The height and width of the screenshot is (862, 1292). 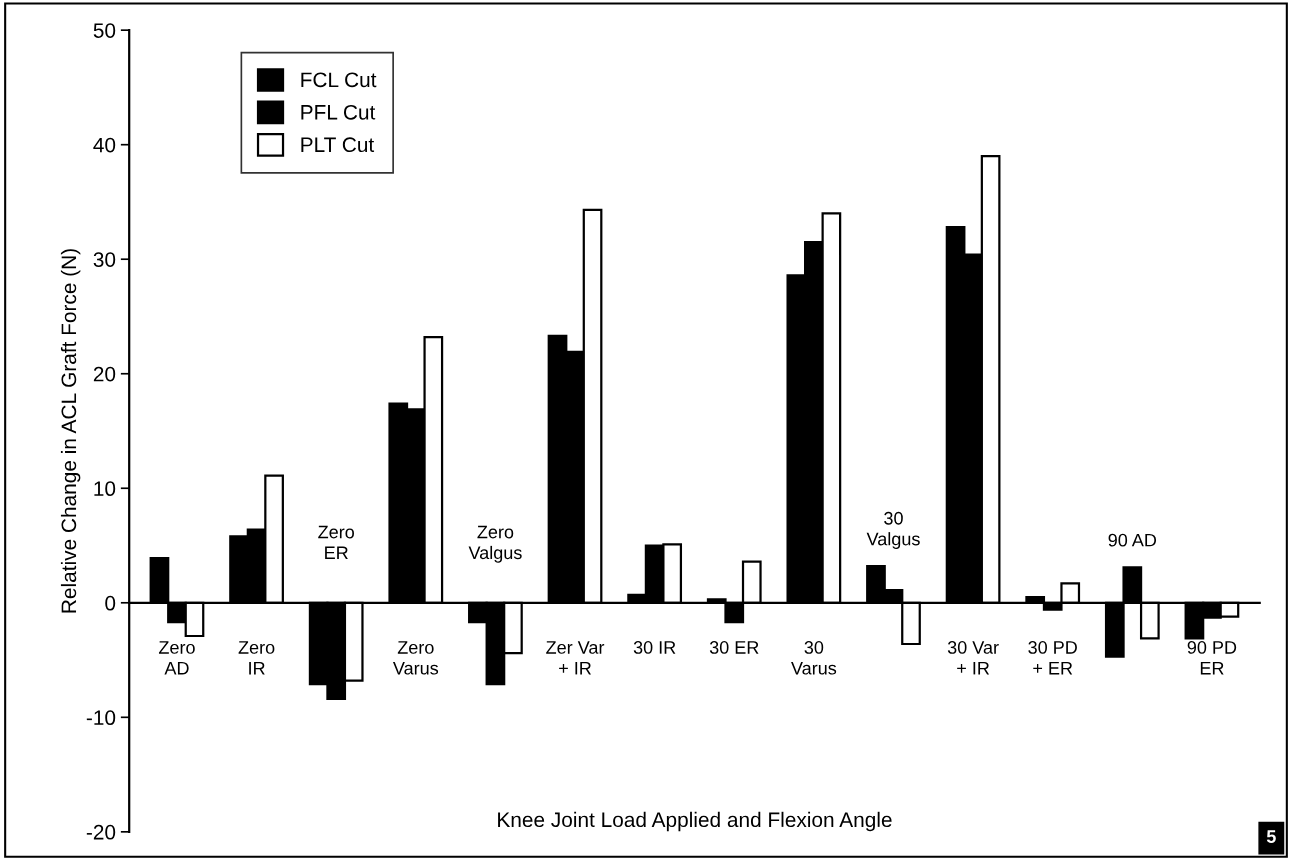 What do you see at coordinates (101, 832) in the screenshot?
I see `y-tick-label: -20` at bounding box center [101, 832].